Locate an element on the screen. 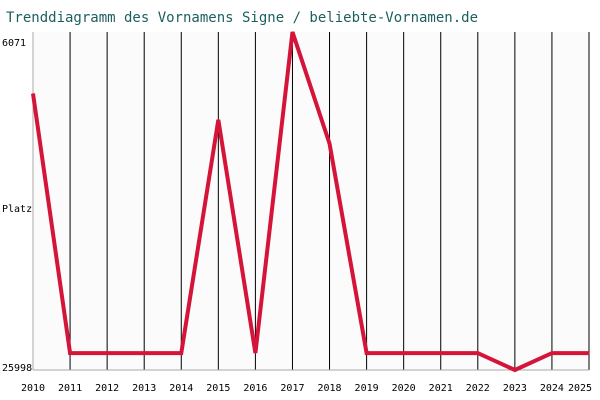  x-tick-2020: 2020 is located at coordinates (404, 388).